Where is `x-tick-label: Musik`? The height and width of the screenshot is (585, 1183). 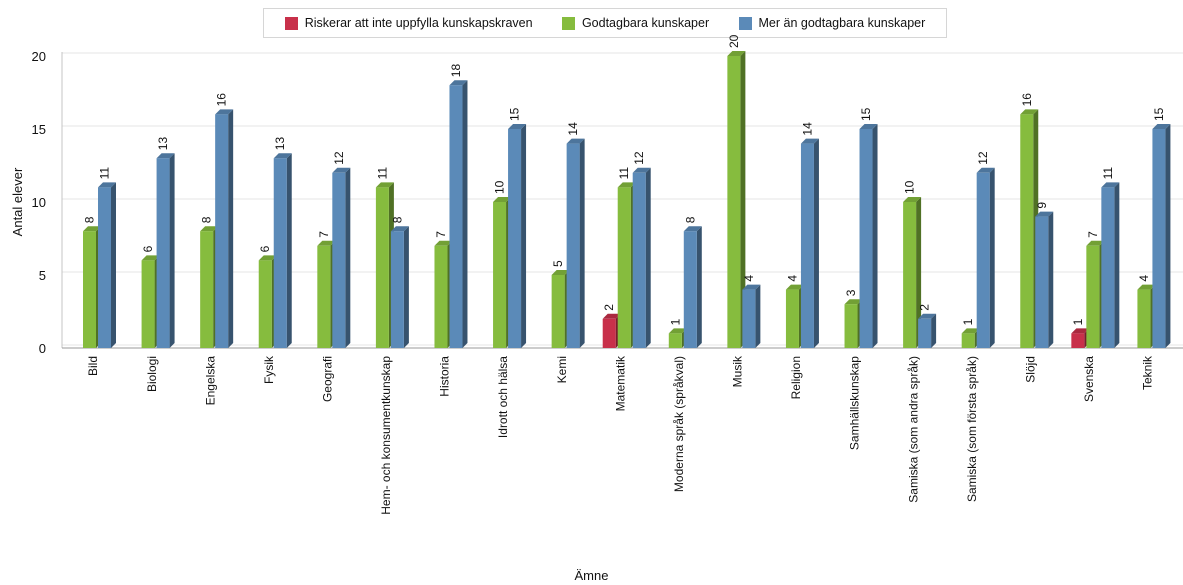 x-tick-label: Musik is located at coordinates (738, 371).